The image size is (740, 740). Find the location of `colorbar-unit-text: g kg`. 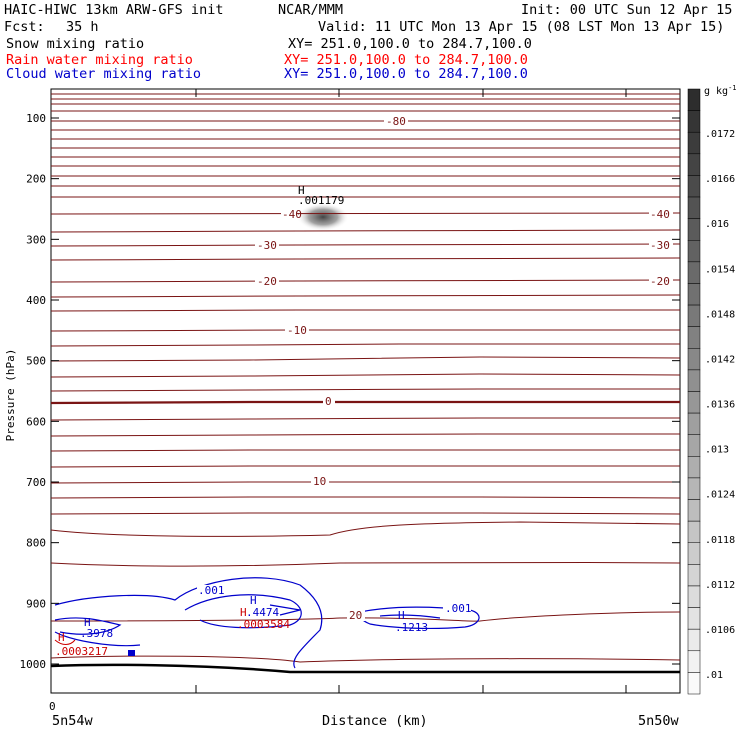

colorbar-unit-text: g kg is located at coordinates (716, 91).